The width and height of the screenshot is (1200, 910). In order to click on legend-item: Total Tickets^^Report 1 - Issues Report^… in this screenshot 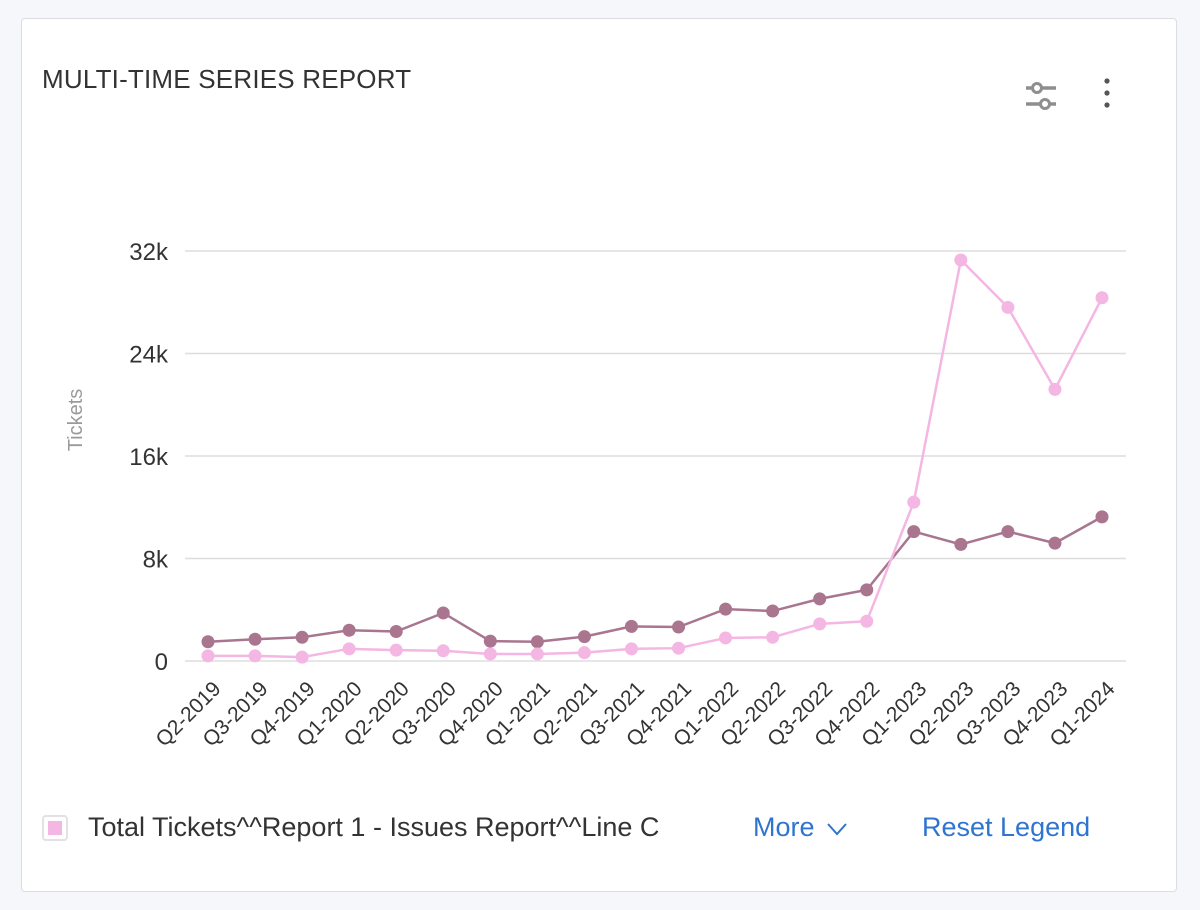, I will do `click(350, 827)`.